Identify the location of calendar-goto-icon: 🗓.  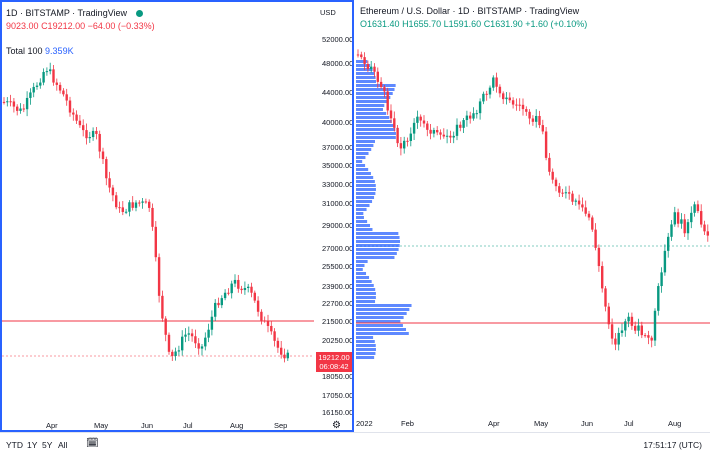
(92, 443).